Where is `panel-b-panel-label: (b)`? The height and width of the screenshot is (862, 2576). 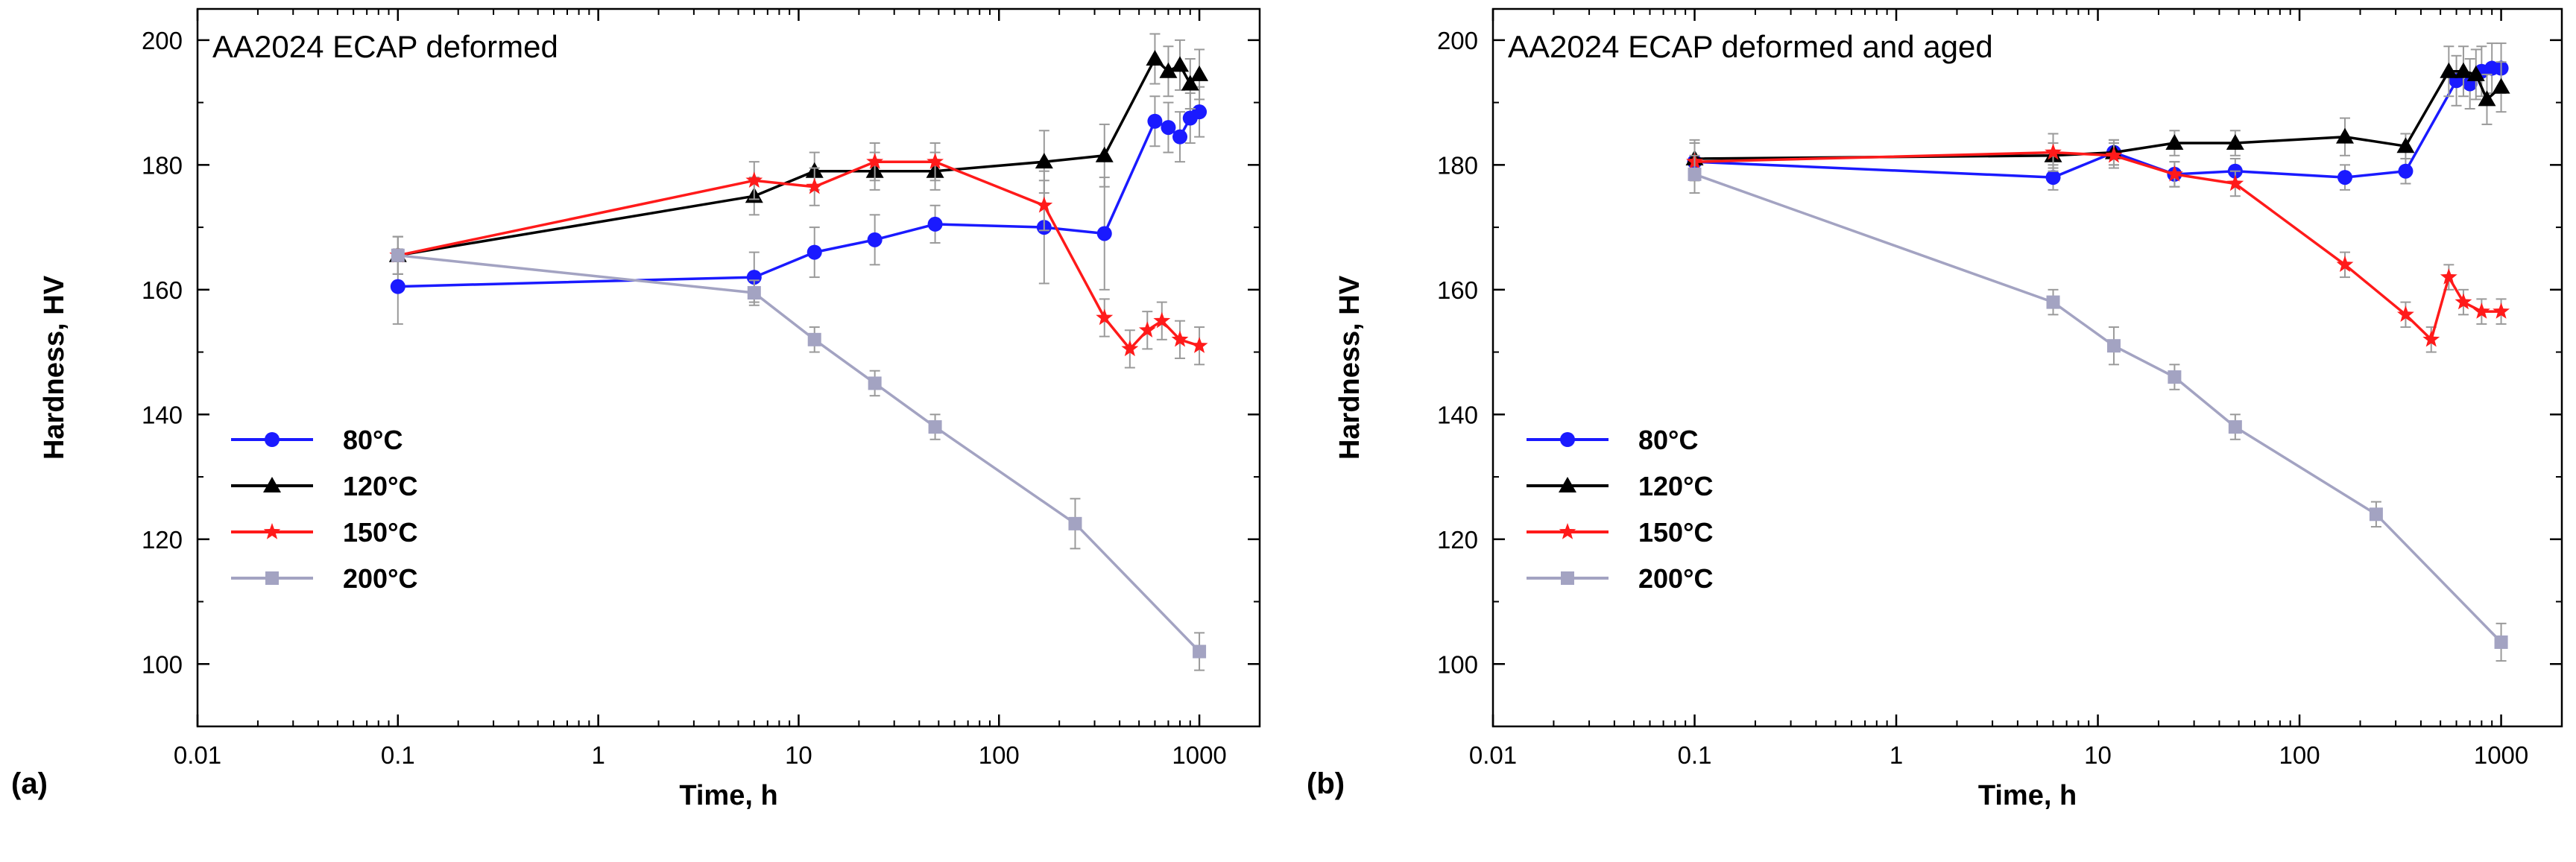 panel-b-panel-label: (b) is located at coordinates (1326, 783).